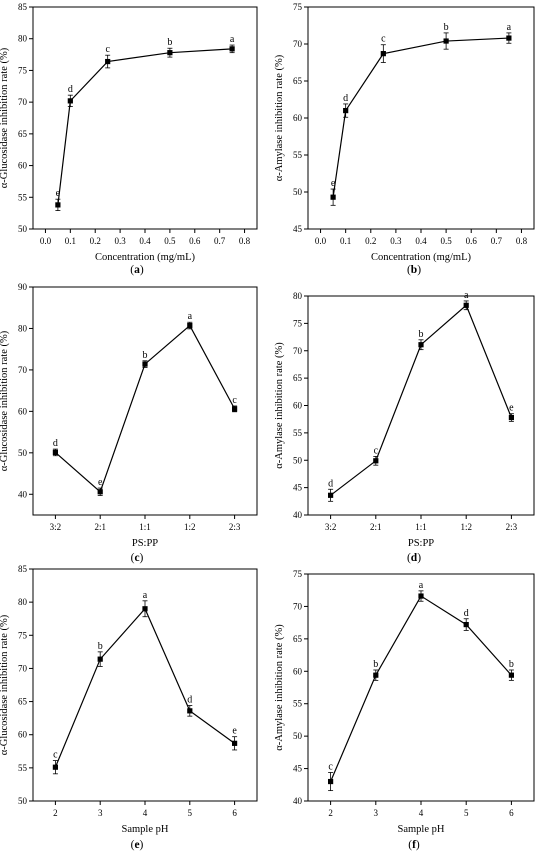  What do you see at coordinates (23, 39) in the screenshot?
I see `y-tick-label: 80` at bounding box center [23, 39].